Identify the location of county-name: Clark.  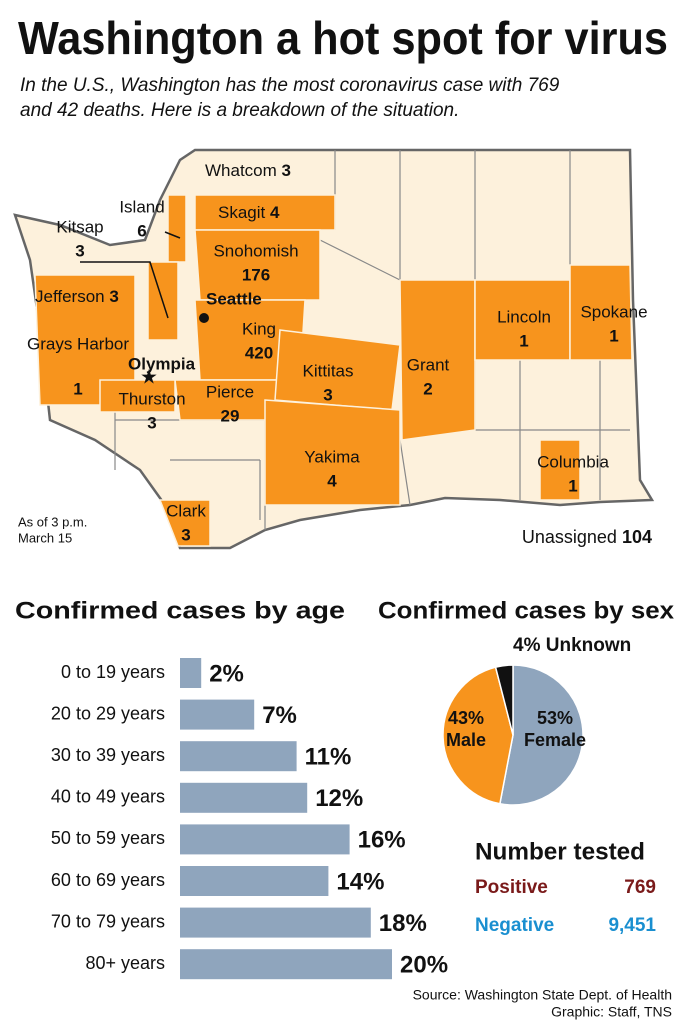
(186, 510).